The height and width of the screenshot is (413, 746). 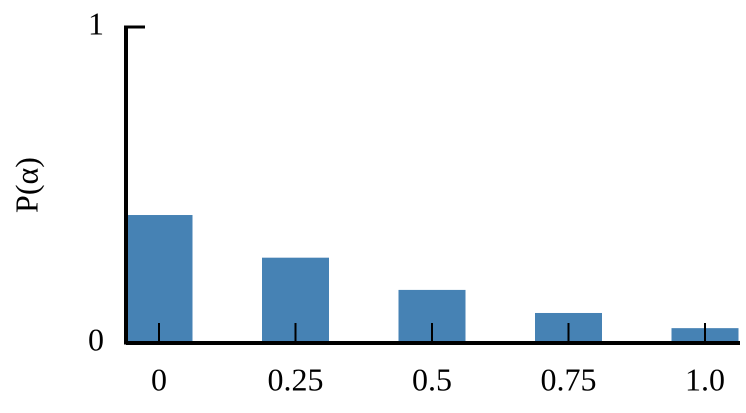 I want to click on x-tick-label: 0.25, so click(x=296, y=379).